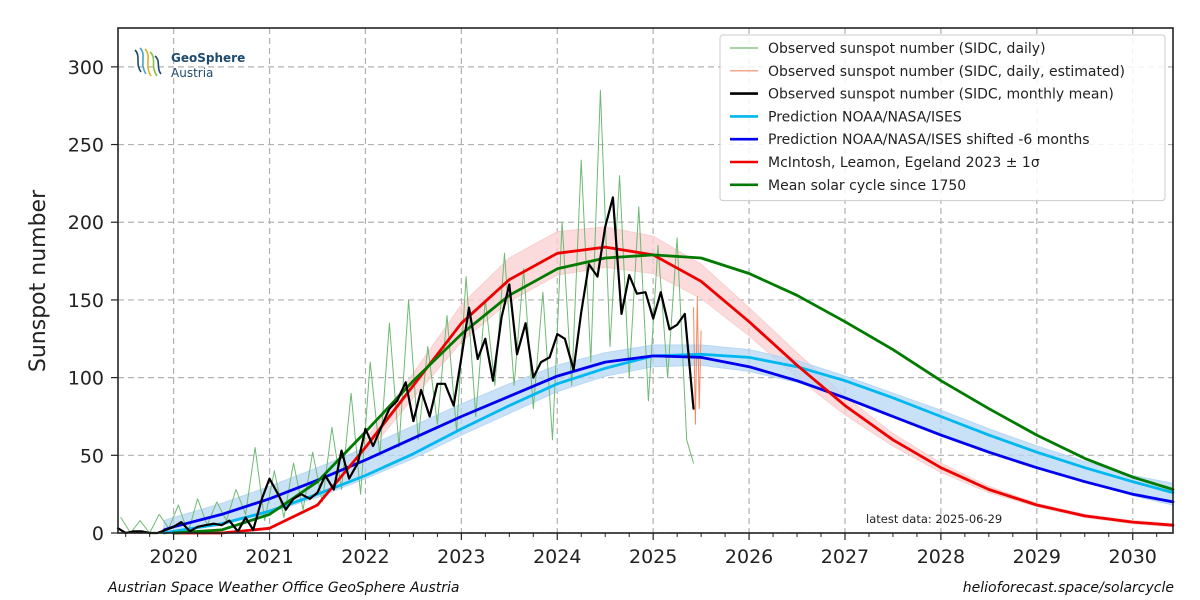 This screenshot has width=1200, height=600. Describe the element at coordinates (148, 62) in the screenshot. I see `logo-mark-icon` at that location.